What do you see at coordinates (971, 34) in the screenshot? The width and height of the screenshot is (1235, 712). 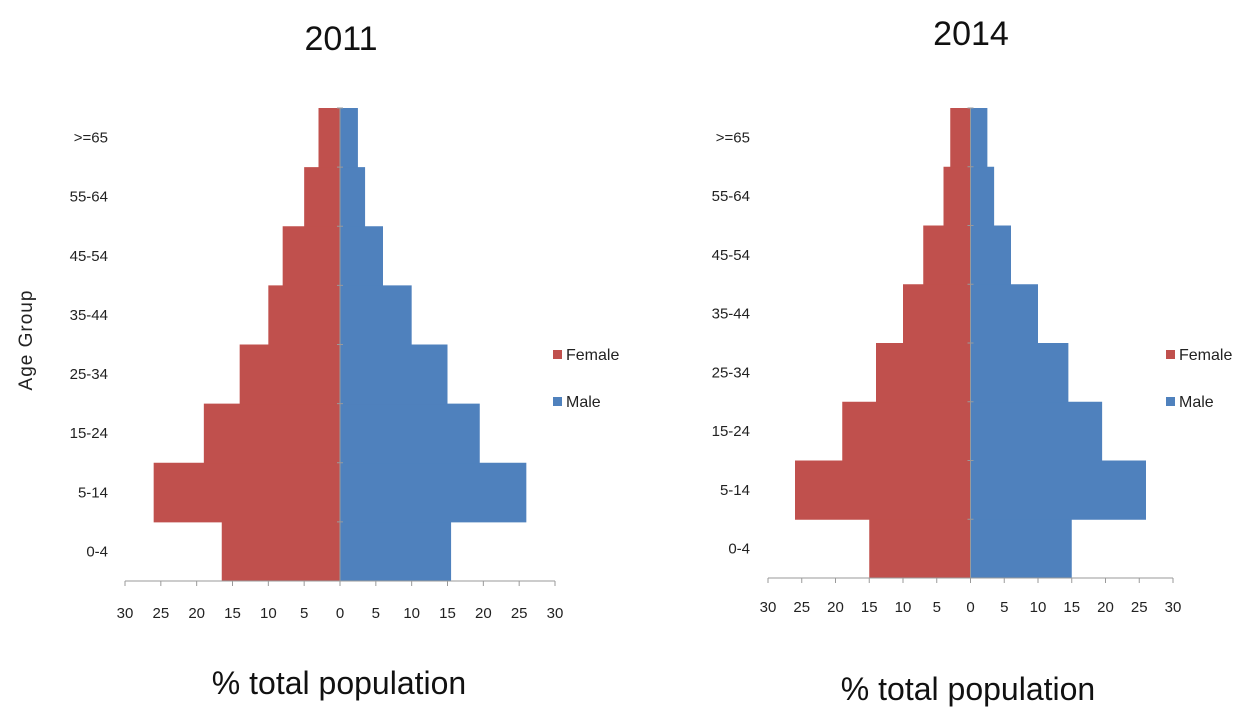 I see `chart-title: 2014` at bounding box center [971, 34].